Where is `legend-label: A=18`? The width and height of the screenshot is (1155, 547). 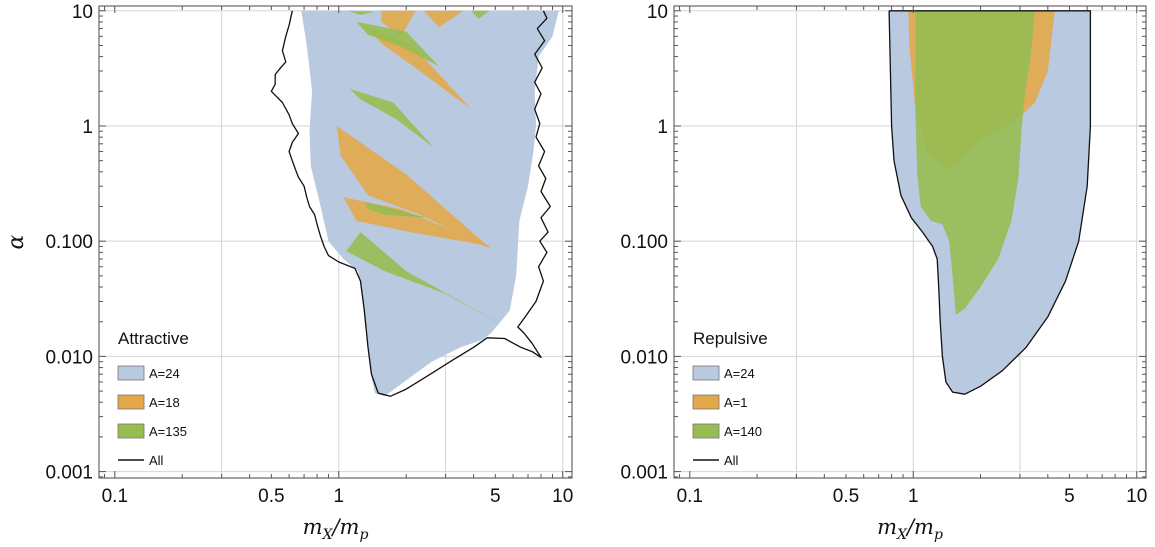
legend-label: A=18 is located at coordinates (164, 402).